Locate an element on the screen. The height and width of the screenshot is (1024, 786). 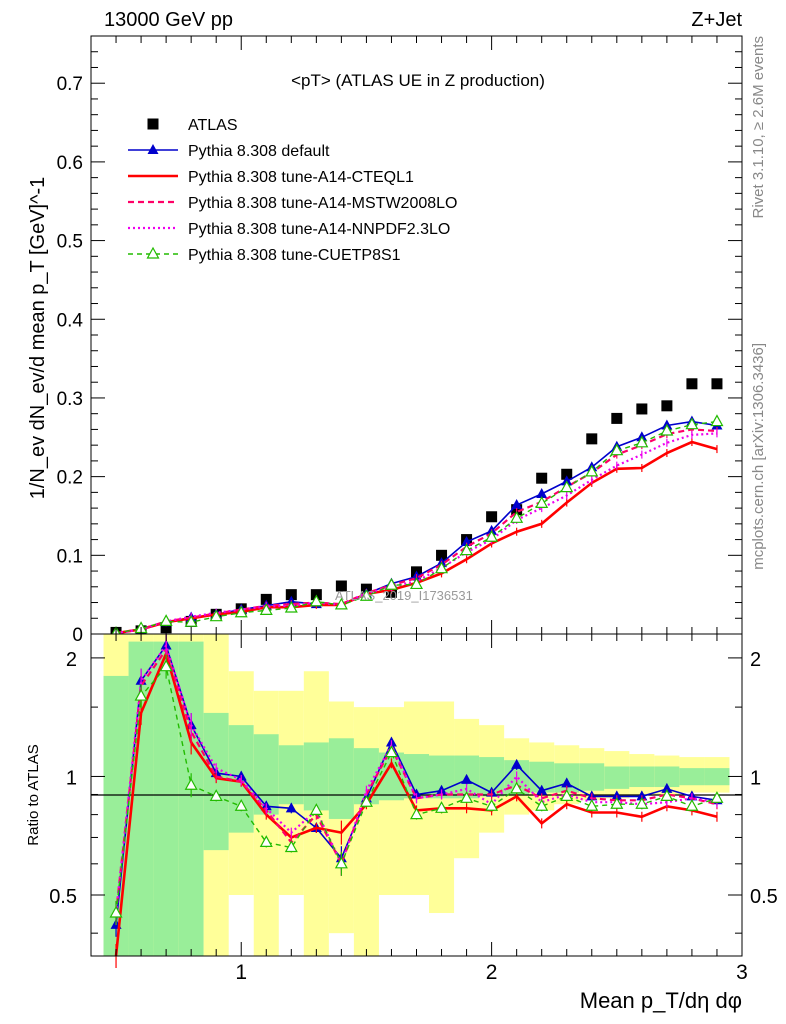
x-tick-label-3: 3 is located at coordinates (742, 972).